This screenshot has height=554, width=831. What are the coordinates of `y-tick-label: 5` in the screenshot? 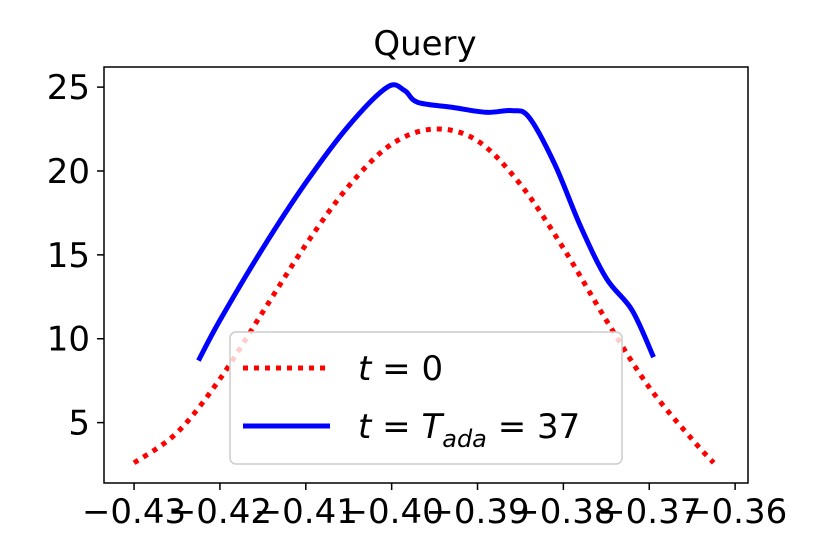 It's located at (79, 424).